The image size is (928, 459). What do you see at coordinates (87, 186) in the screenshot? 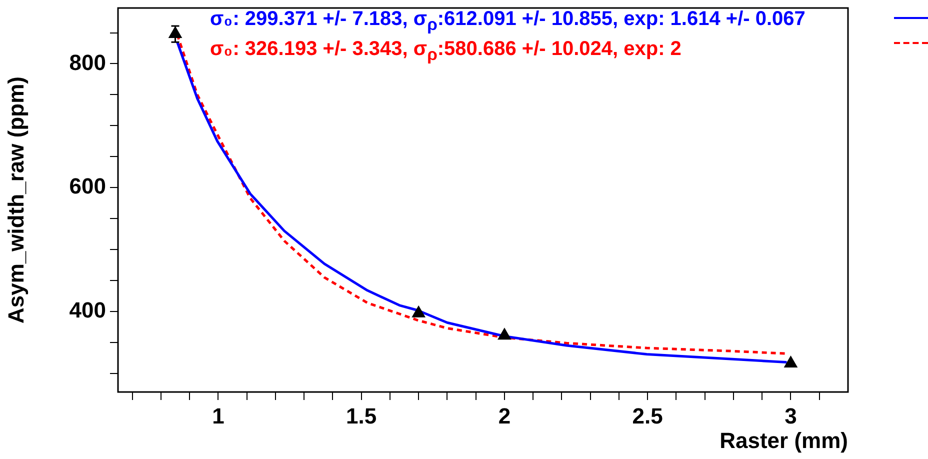
I see `y-tick-label: 600` at bounding box center [87, 186].